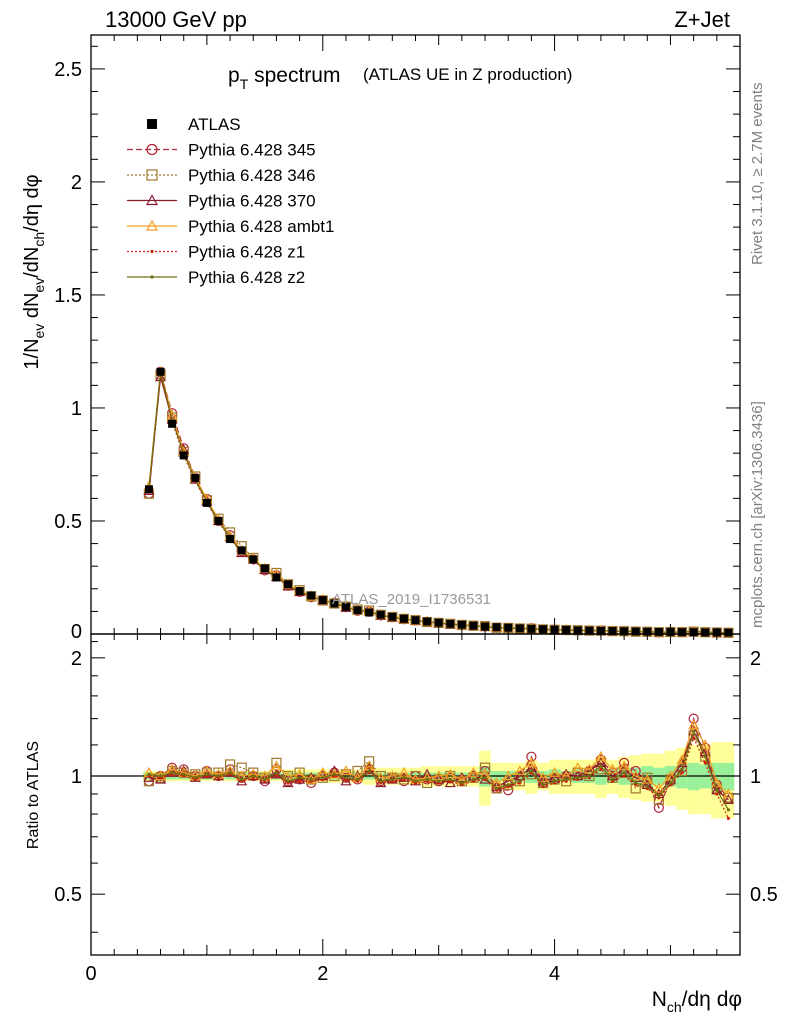  I want to click on xlabel: Nch/dη dφ, so click(697, 1001).